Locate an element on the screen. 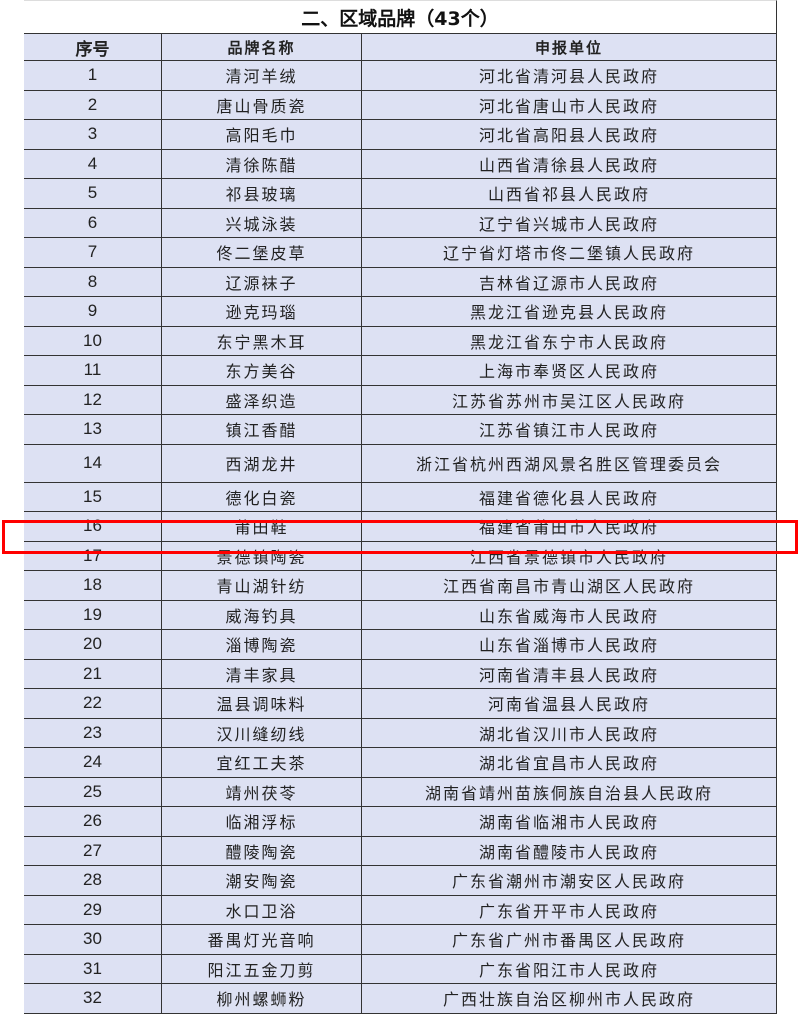  row-index: 22 is located at coordinates (93, 703).